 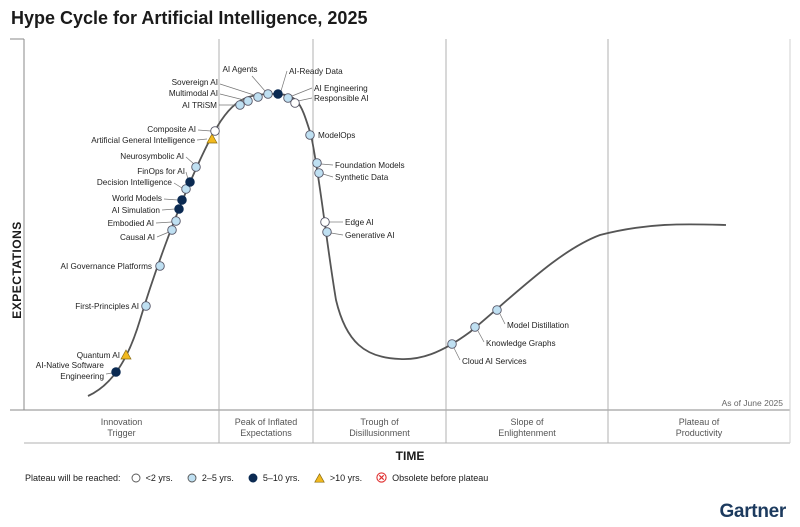 I want to click on point-label-neurosymbolic-ai: Neurosymbolic AI, so click(x=152, y=156).